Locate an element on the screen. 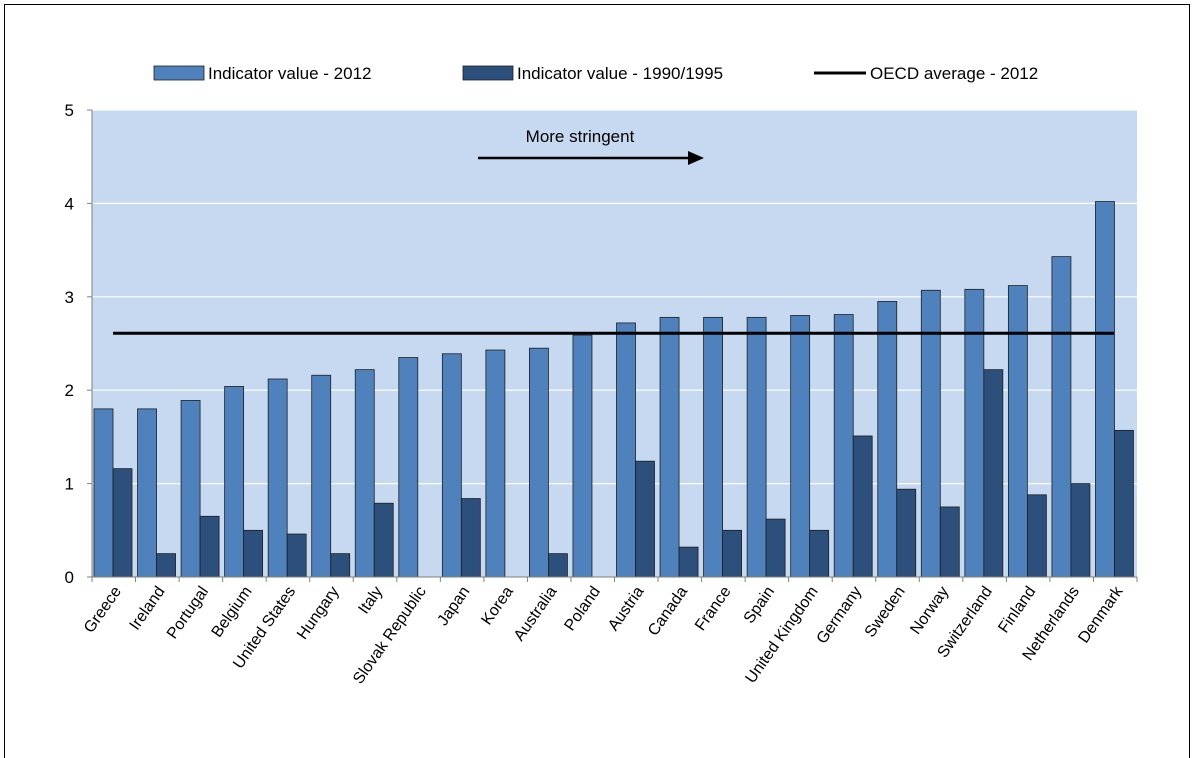  legend-label-1990: Indicator value - 1990/1995 is located at coordinates (620, 73).